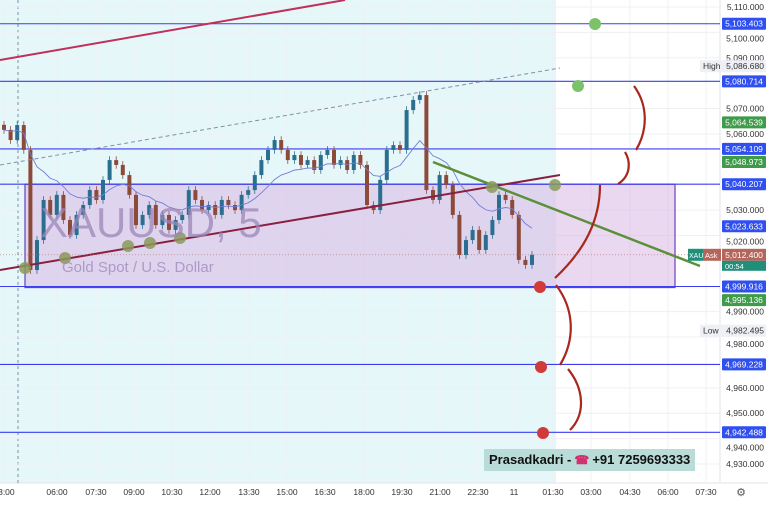 This screenshot has width=768, height=508. I want to click on time-tick-label: 10:30, so click(172, 492).